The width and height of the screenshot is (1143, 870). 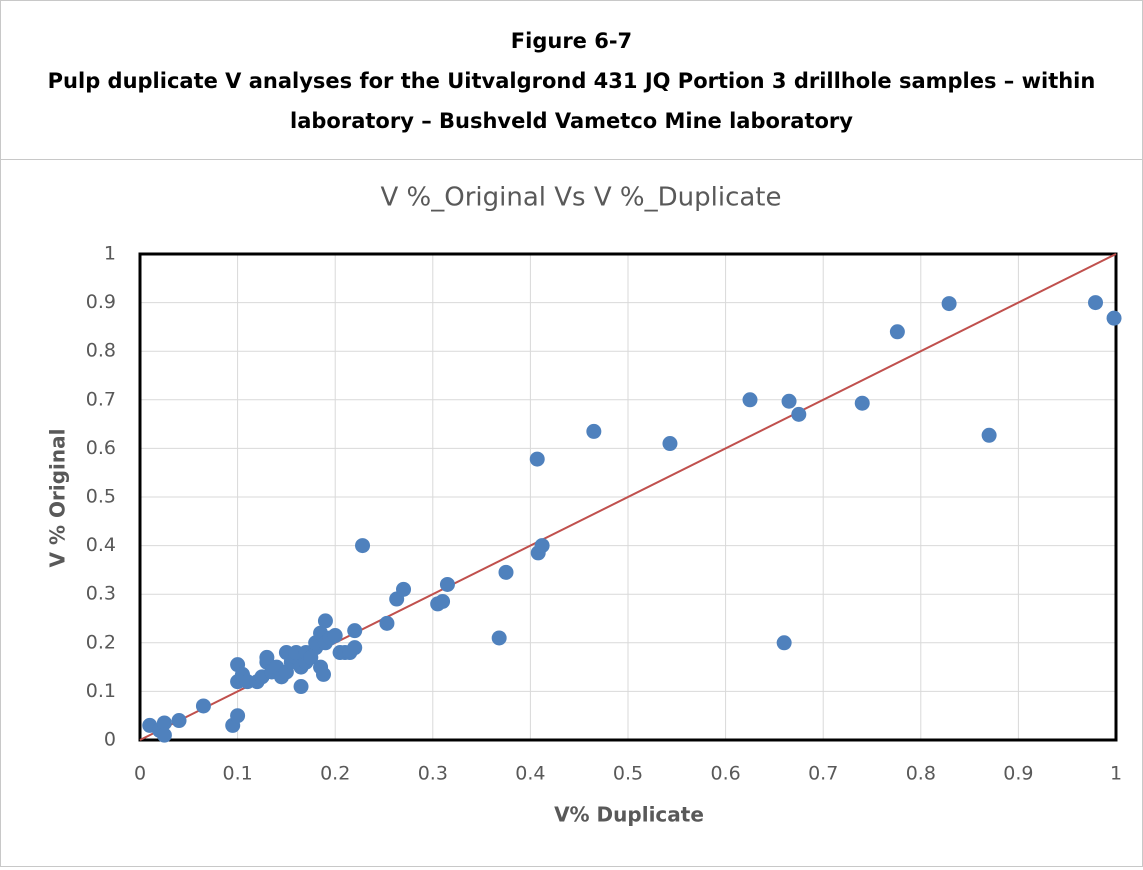 I want to click on x-tick-label: 0.1, so click(x=237, y=774).